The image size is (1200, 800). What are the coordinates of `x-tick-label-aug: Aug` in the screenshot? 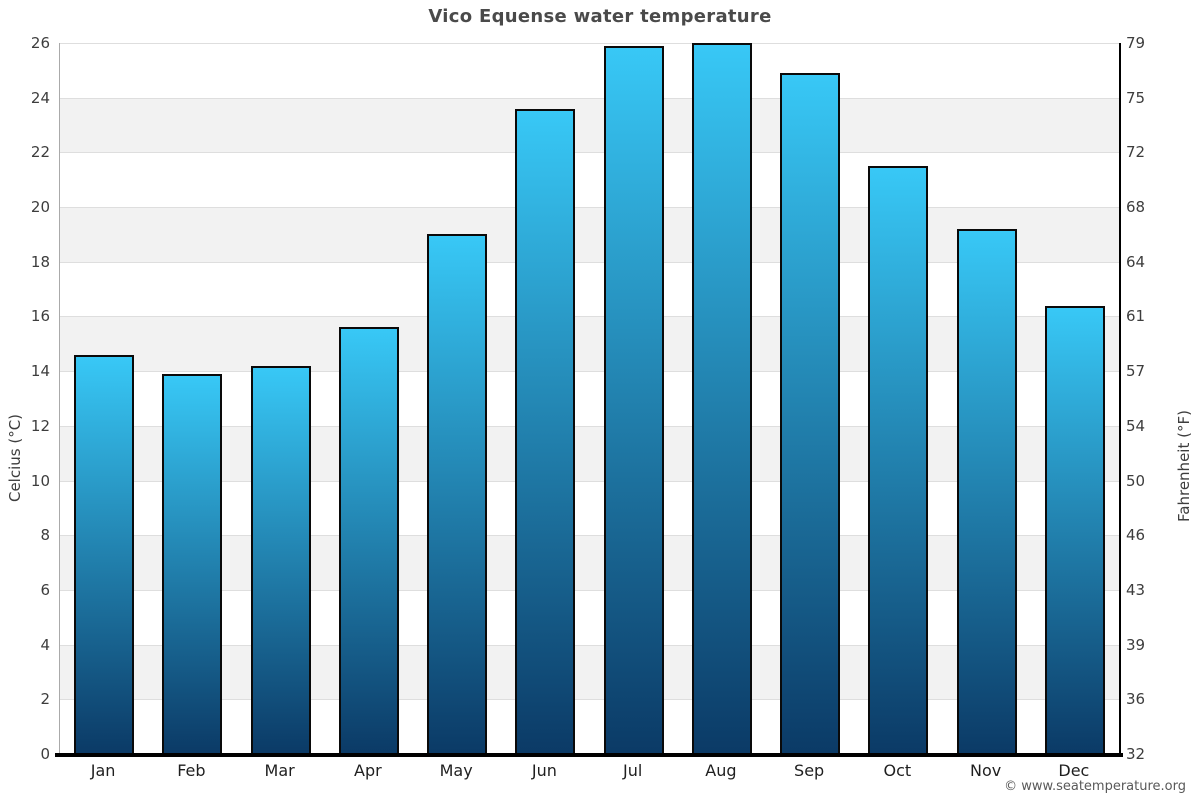 It's located at (721, 770).